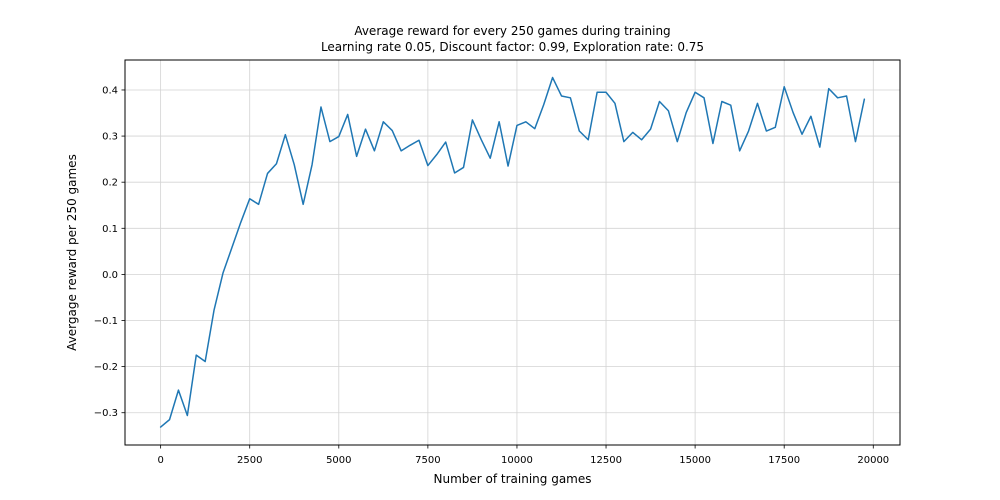 The height and width of the screenshot is (500, 1000). What do you see at coordinates (106, 321) in the screenshot?
I see `y-tick-label: −0.1` at bounding box center [106, 321].